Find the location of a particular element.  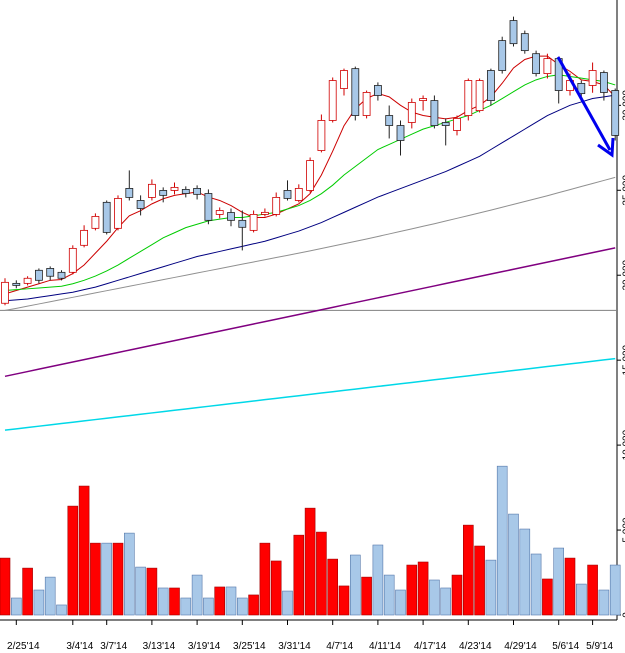

moving-average is located at coordinates (310, 394).